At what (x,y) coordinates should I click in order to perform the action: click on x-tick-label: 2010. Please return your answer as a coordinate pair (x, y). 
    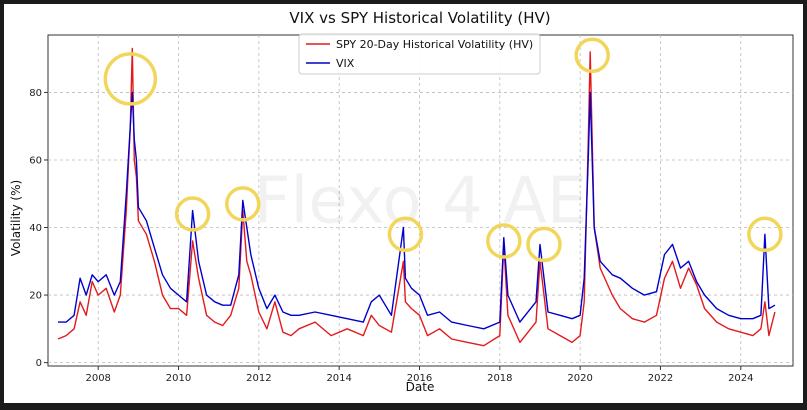
    Looking at the image, I should click on (178, 378).